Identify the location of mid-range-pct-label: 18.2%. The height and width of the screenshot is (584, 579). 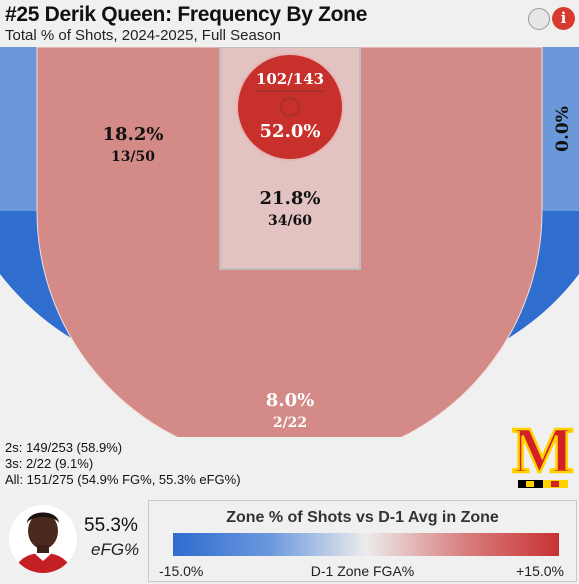
(133, 134).